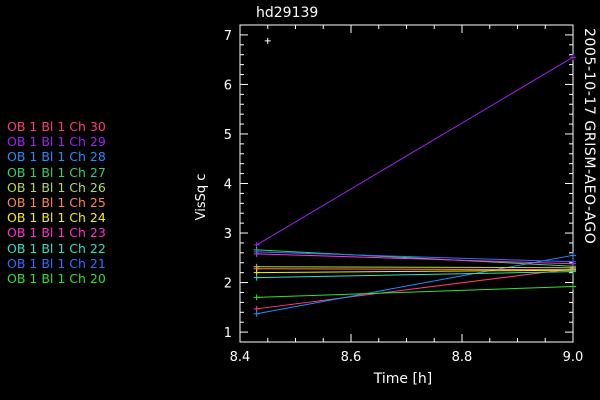 The height and width of the screenshot is (400, 600). I want to click on legend-entry: OB 1 Bl 1 Ch 29, so click(56, 142).